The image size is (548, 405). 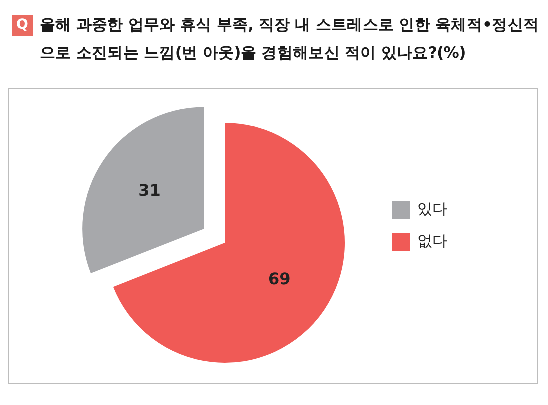 What do you see at coordinates (279, 278) in the screenshot?
I see `data-label: 69` at bounding box center [279, 278].